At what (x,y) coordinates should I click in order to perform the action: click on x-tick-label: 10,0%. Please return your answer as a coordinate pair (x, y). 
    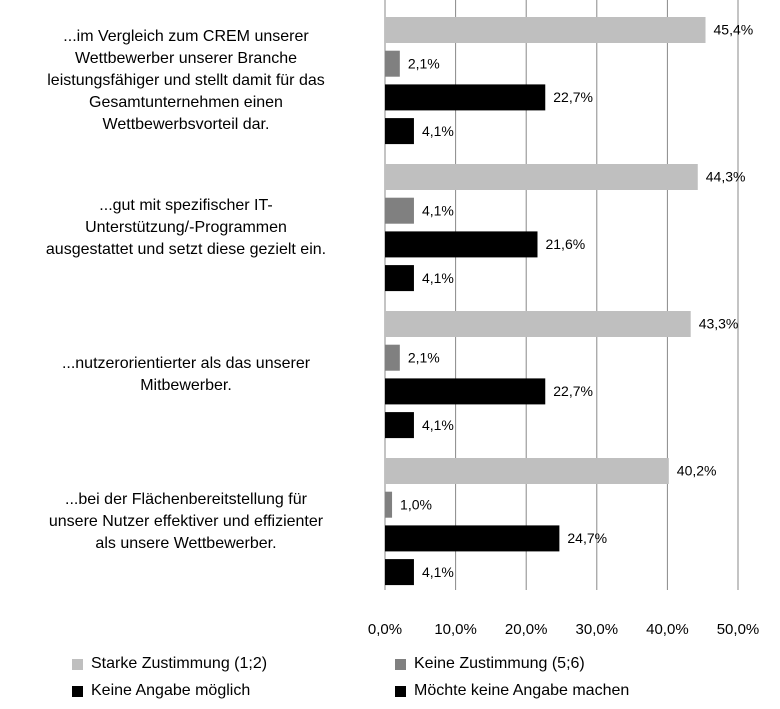
    Looking at the image, I should click on (455, 629).